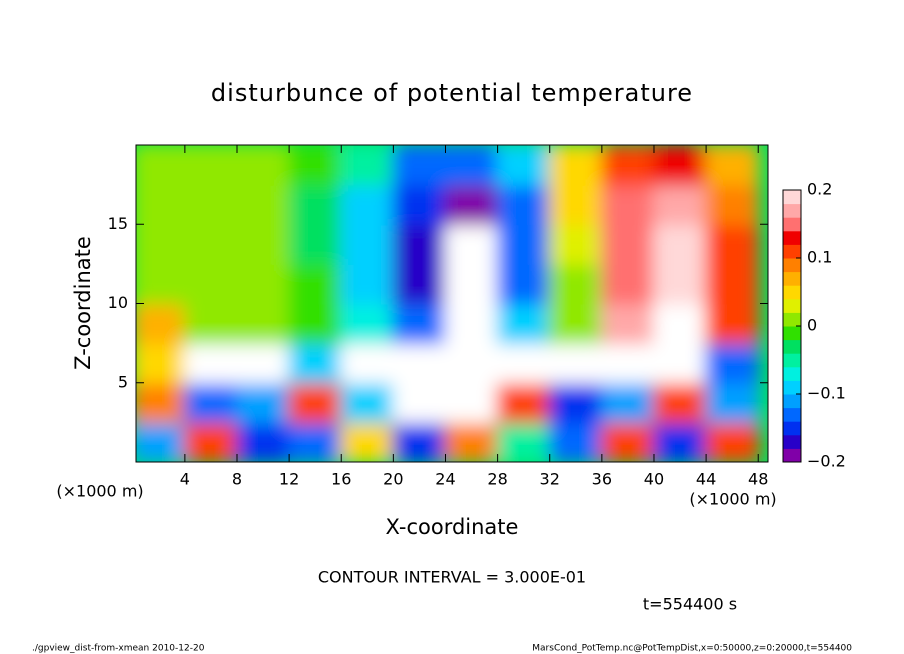 Image resolution: width=904 pixels, height=654 pixels. What do you see at coordinates (452, 527) in the screenshot?
I see `x-axis-label: X-coordinate` at bounding box center [452, 527].